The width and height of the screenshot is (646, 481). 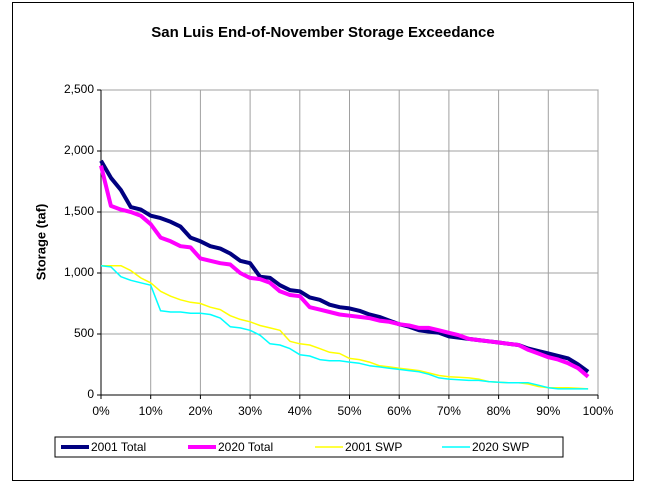 I want to click on y-tick-label: 1,000, so click(x=79, y=272).